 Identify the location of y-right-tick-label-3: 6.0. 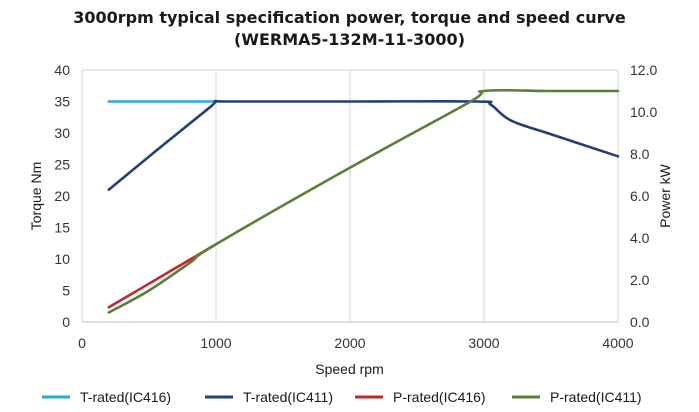
(640, 196).